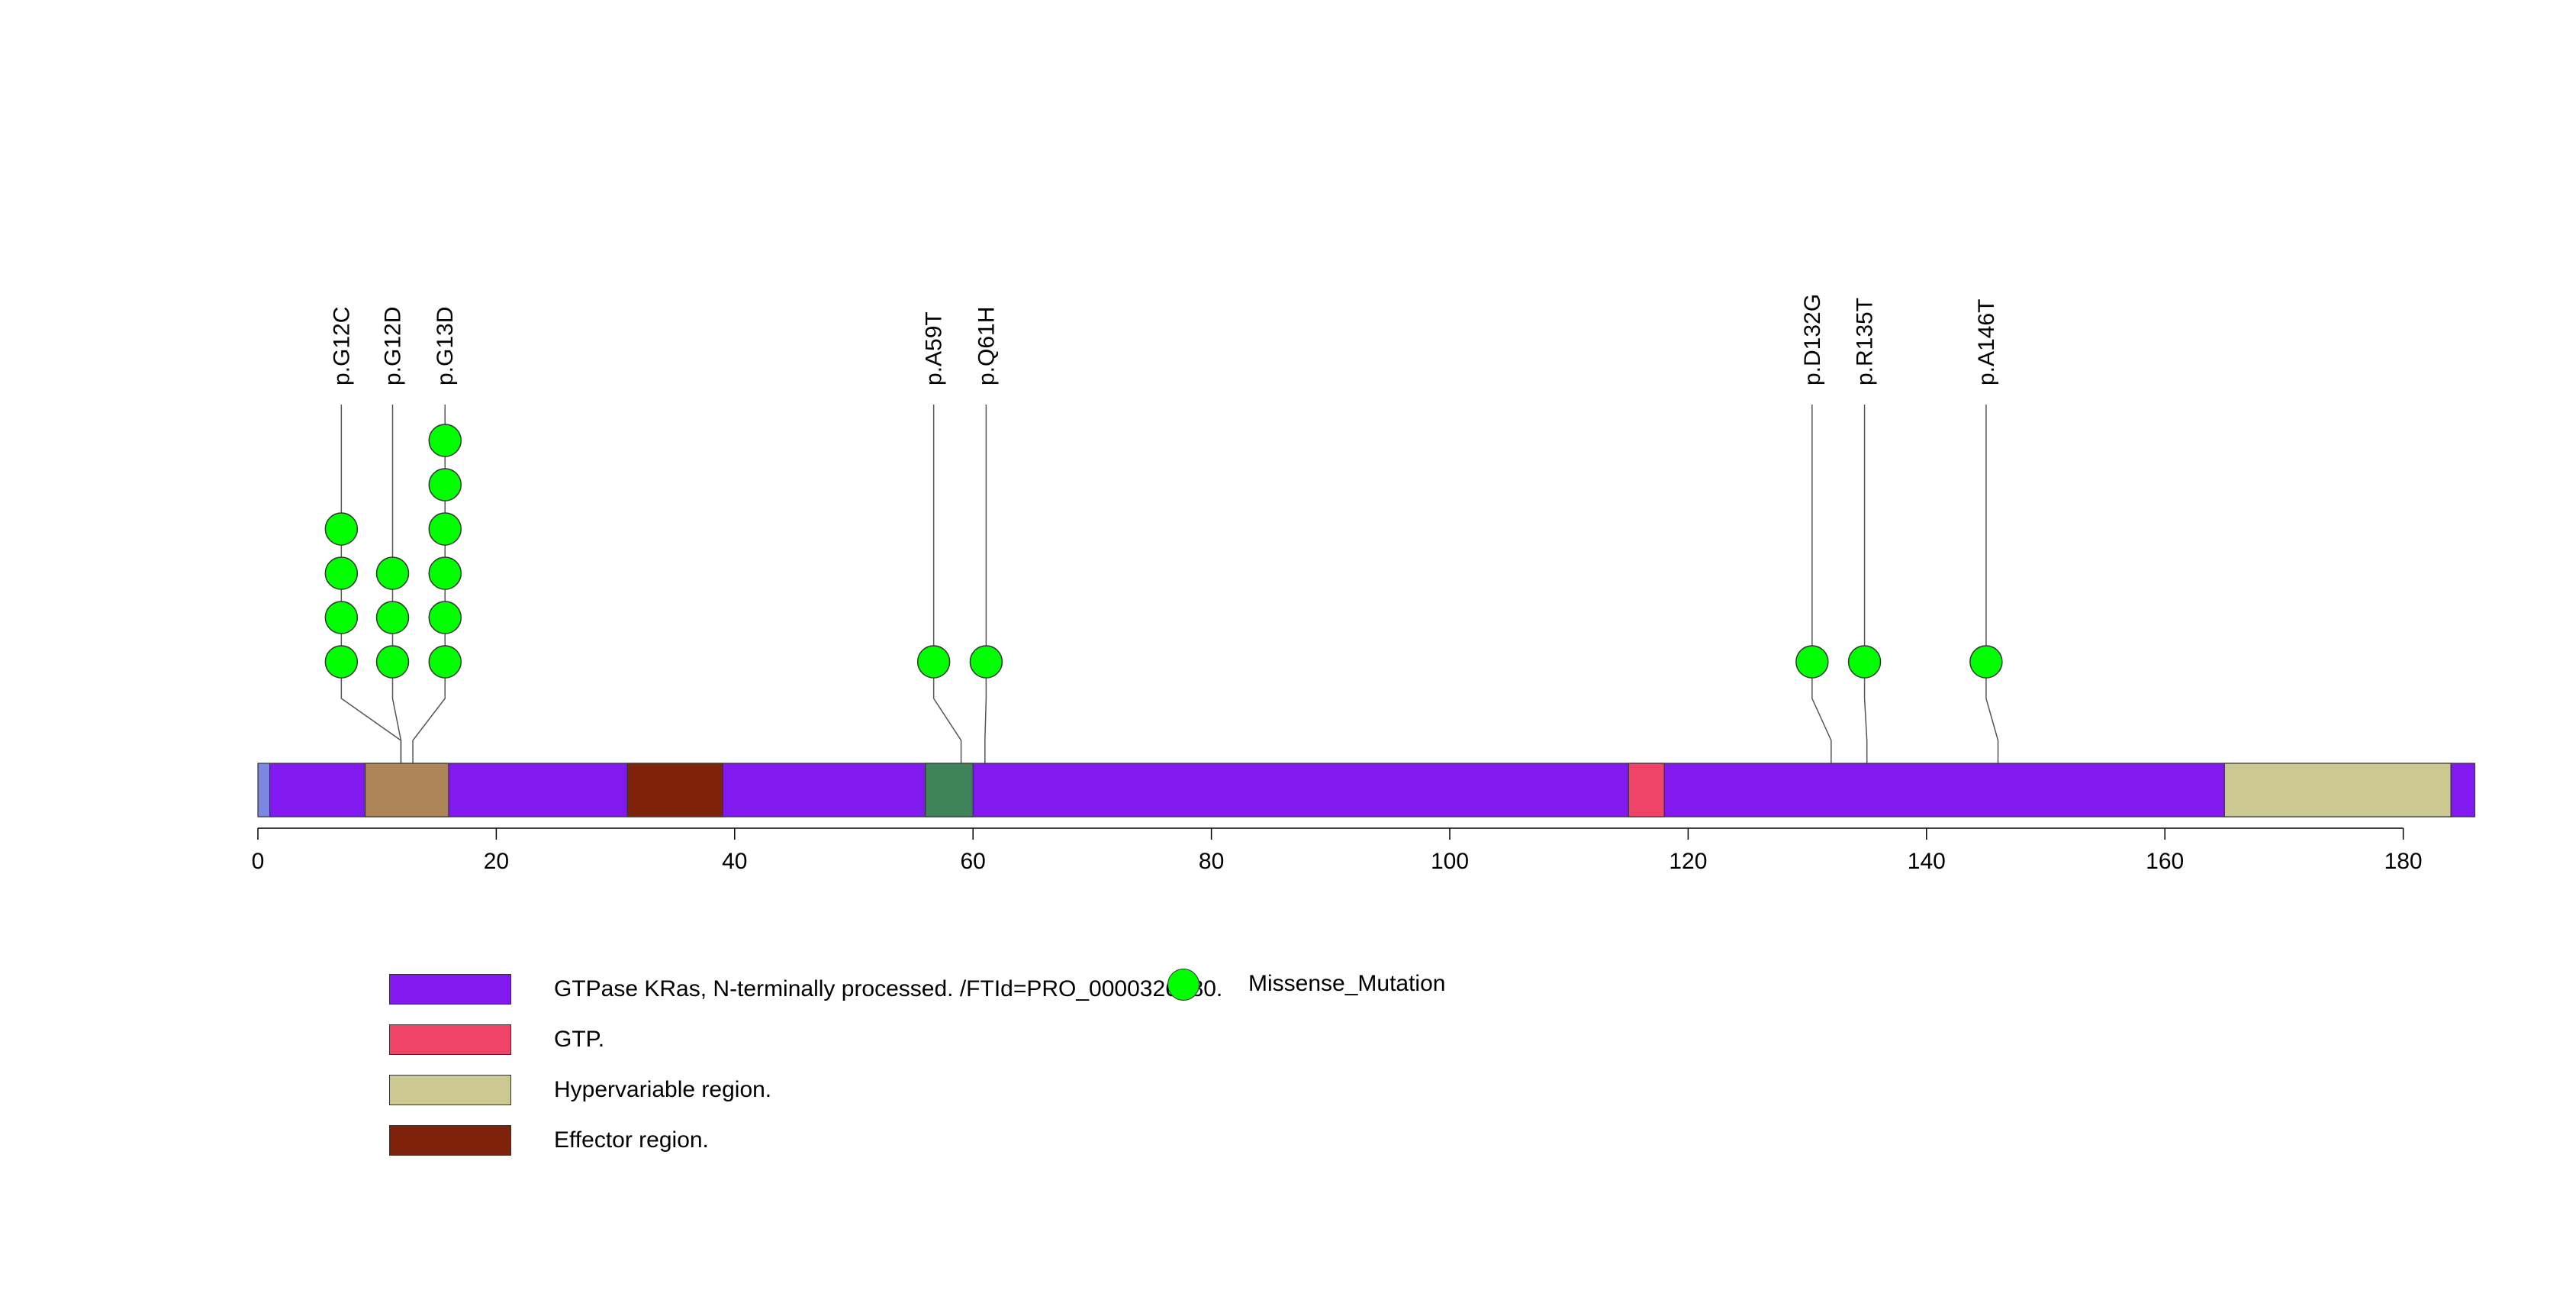 The width and height of the screenshot is (2576, 1290). I want to click on x-tick-label-100: 100, so click(1450, 862).